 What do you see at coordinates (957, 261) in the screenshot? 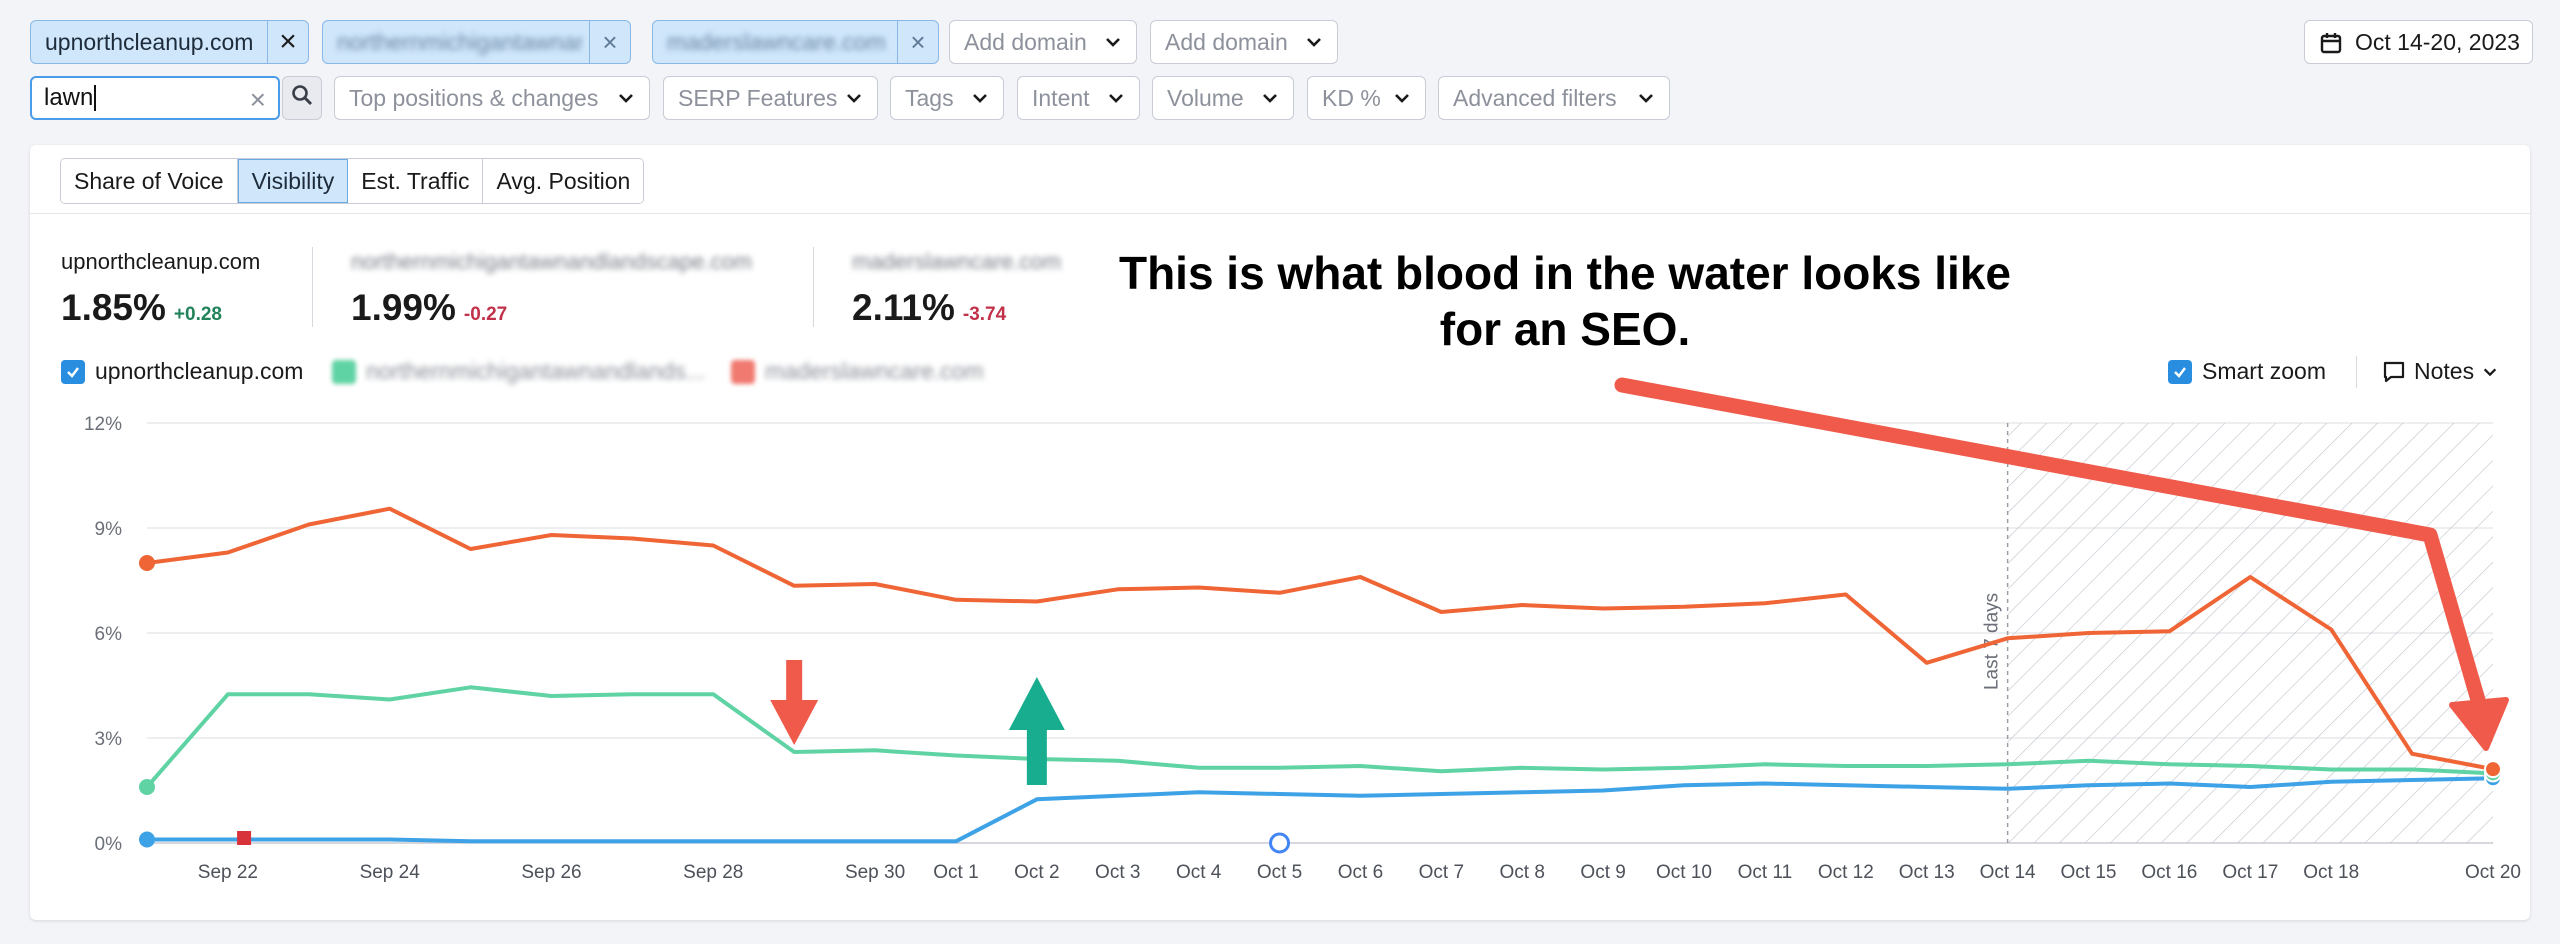
I see `metric-domain: maderslawncare.com` at bounding box center [957, 261].